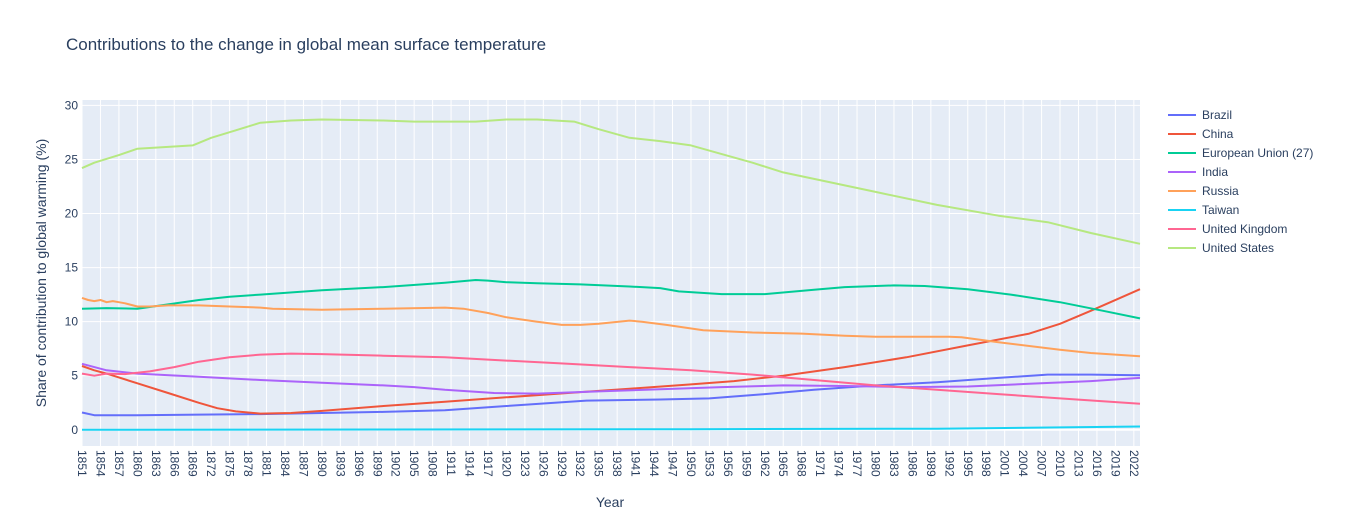  Describe the element at coordinates (322, 463) in the screenshot. I see `x-tick-label: 1890` at that location.